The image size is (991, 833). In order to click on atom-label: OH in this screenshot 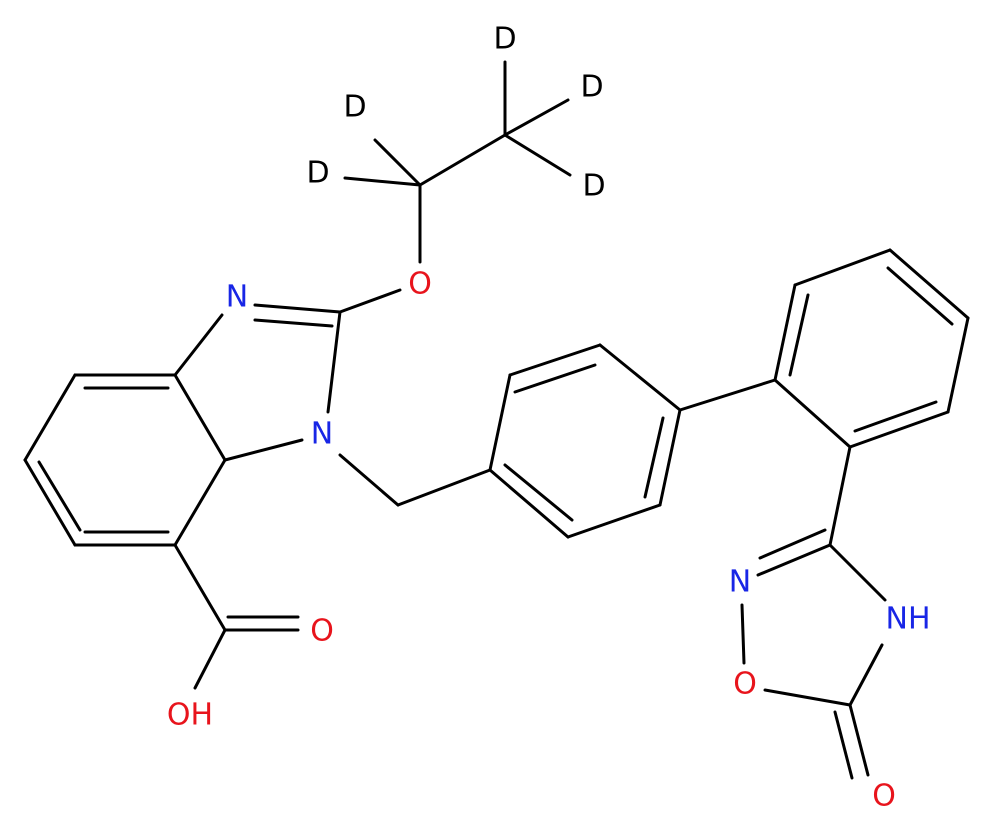, I will do `click(190, 715)`.